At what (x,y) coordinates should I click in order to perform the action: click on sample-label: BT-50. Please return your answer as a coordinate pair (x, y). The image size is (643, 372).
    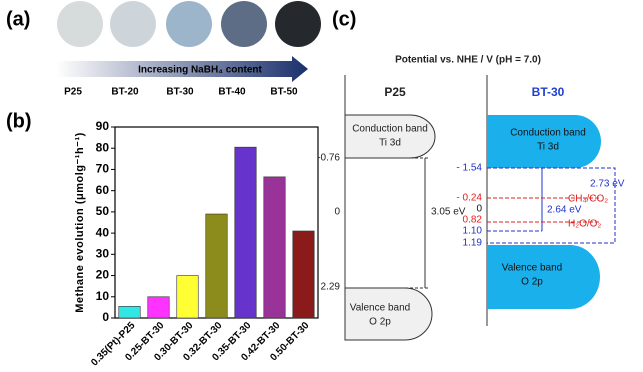
    Looking at the image, I should click on (284, 92).